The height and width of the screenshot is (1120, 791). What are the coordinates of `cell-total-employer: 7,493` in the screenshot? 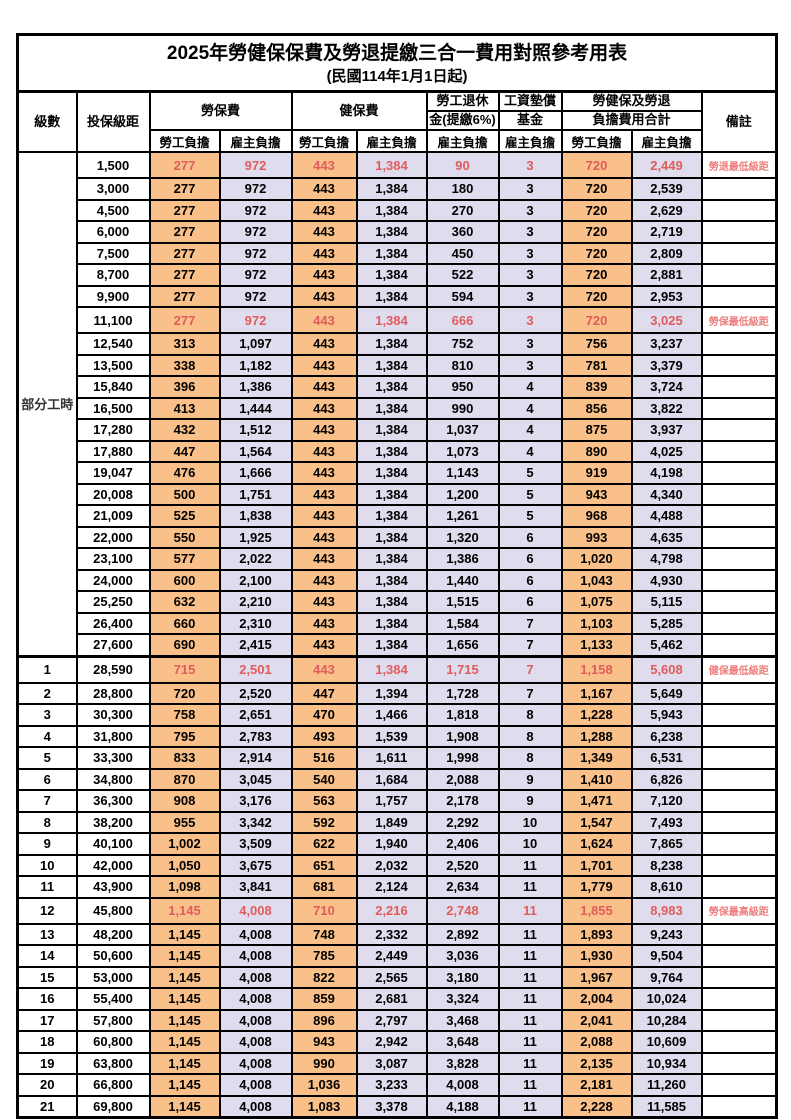 It's located at (666, 822).